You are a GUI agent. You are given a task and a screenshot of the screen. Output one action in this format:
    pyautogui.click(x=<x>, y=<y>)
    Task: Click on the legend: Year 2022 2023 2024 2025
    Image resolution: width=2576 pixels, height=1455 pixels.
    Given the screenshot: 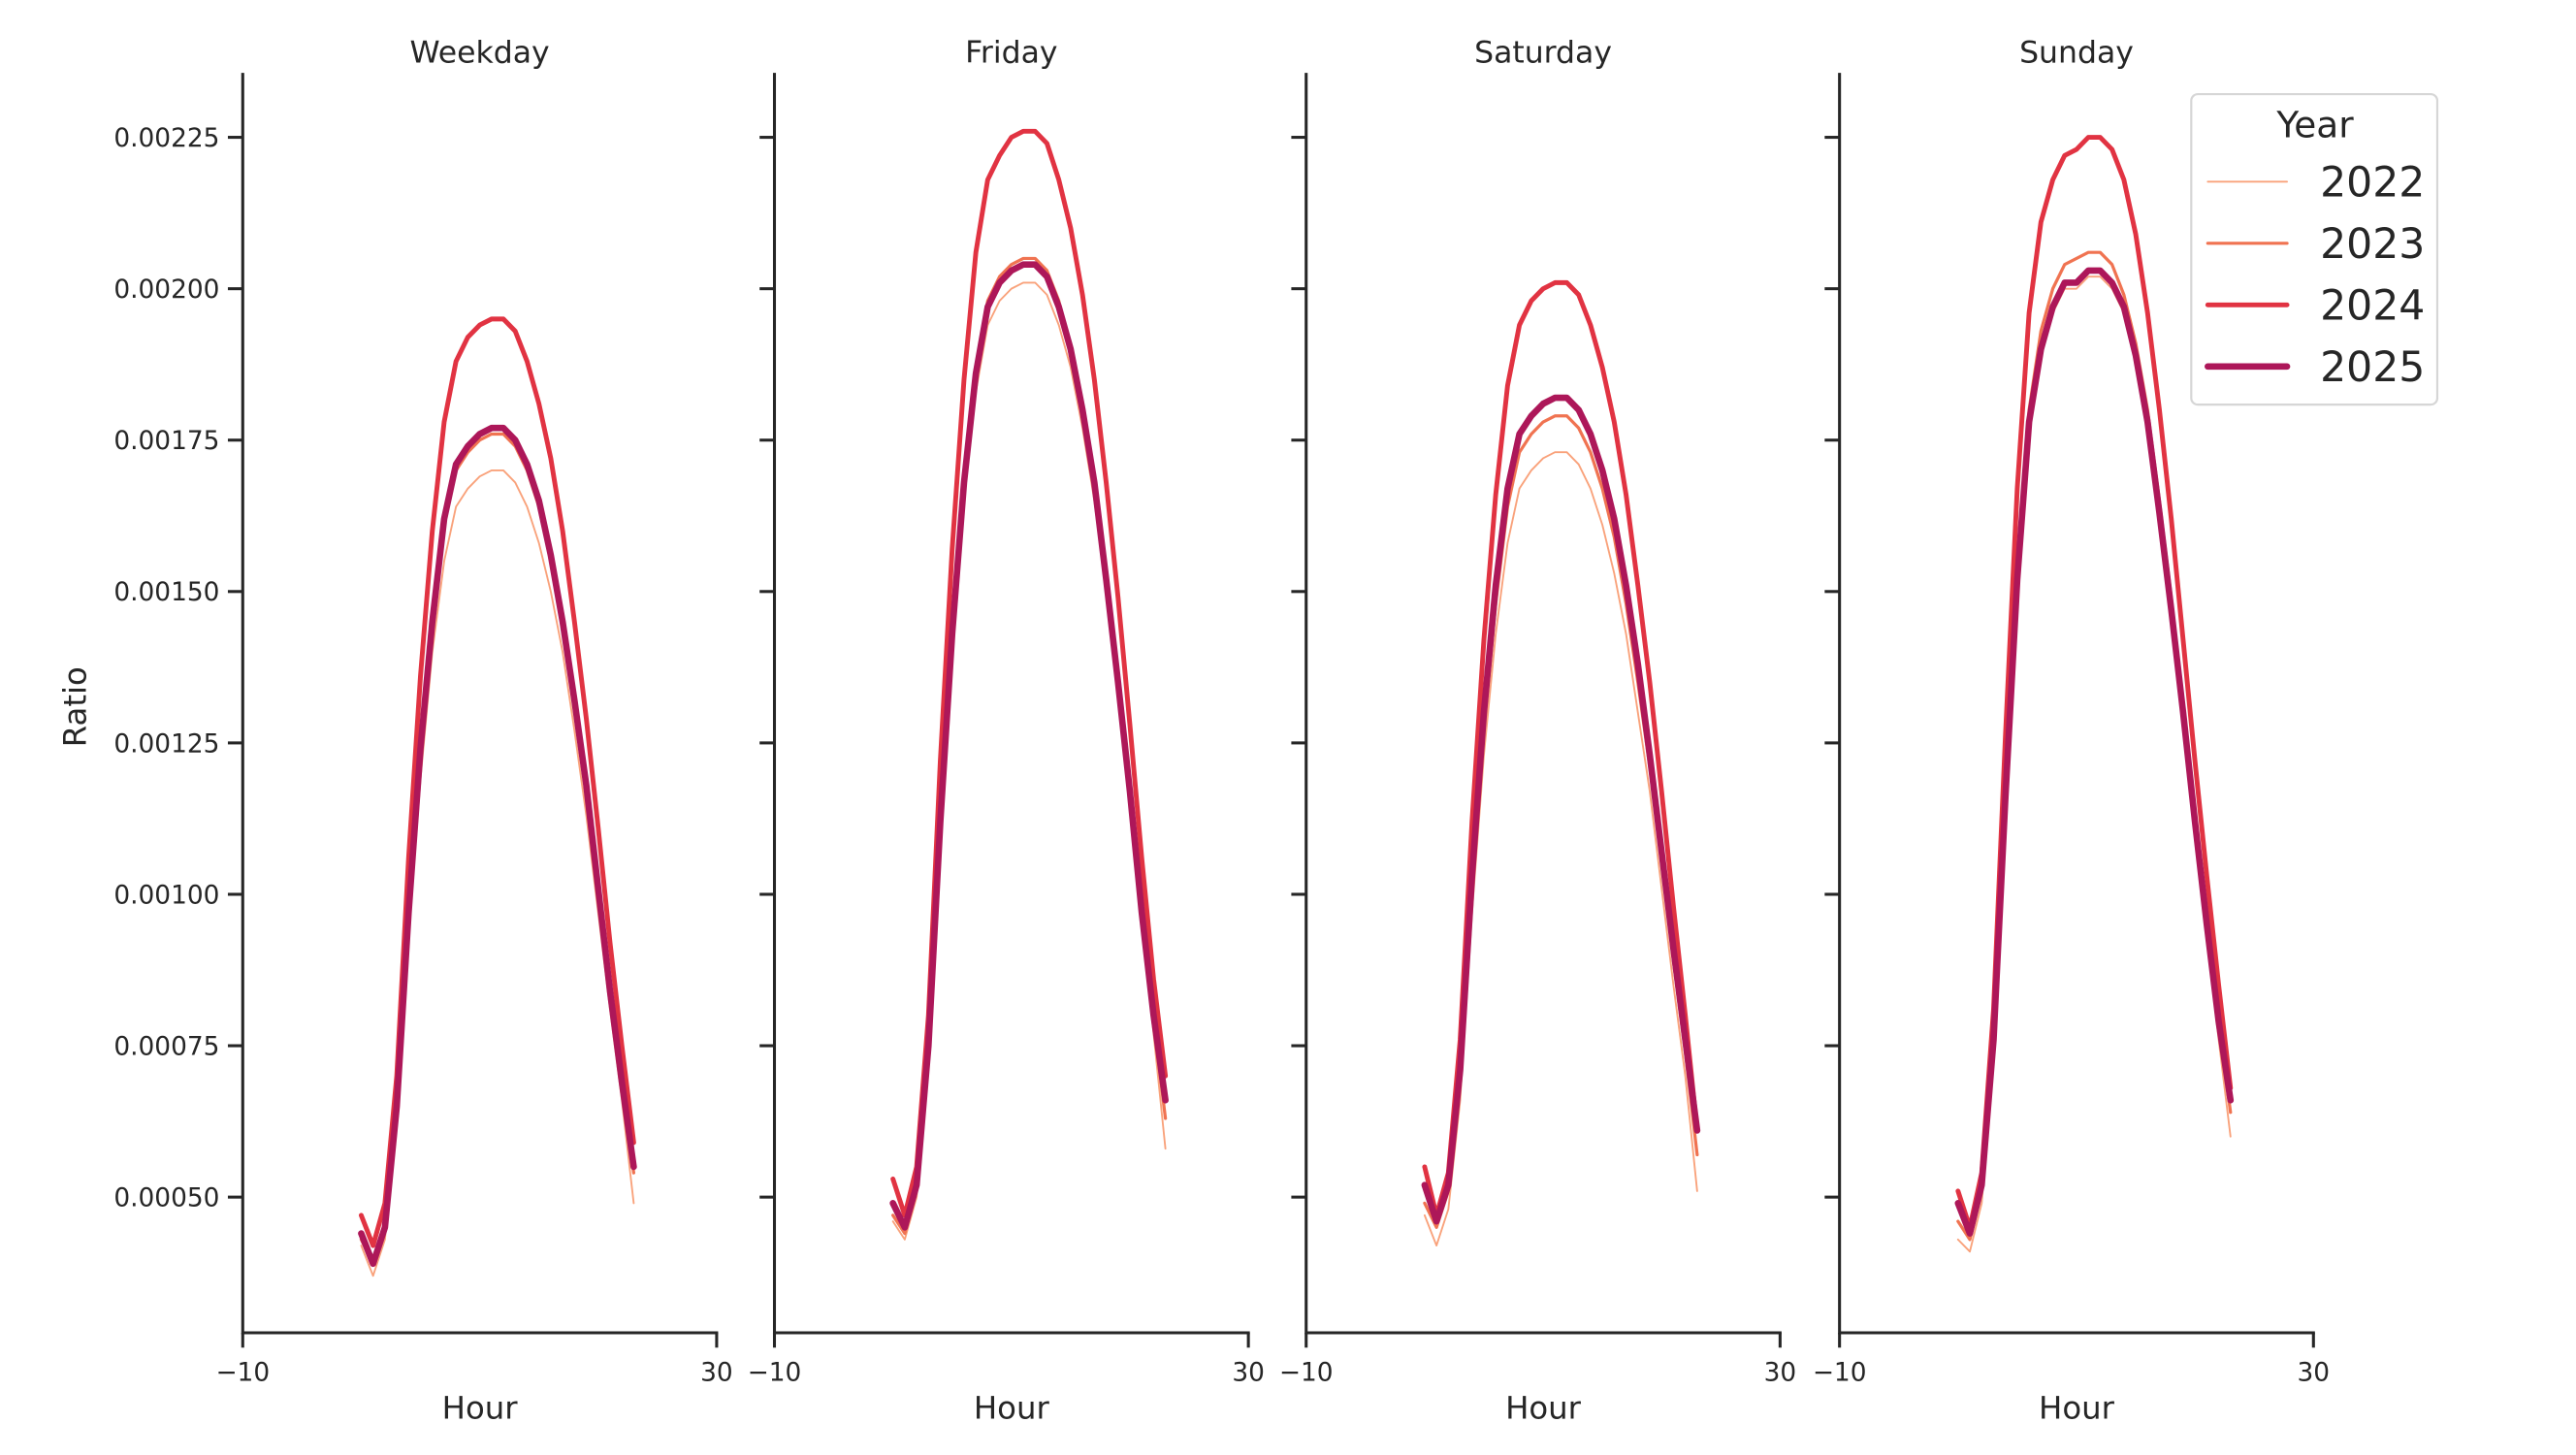 What is the action you would take?
    pyautogui.click(x=2314, y=249)
    